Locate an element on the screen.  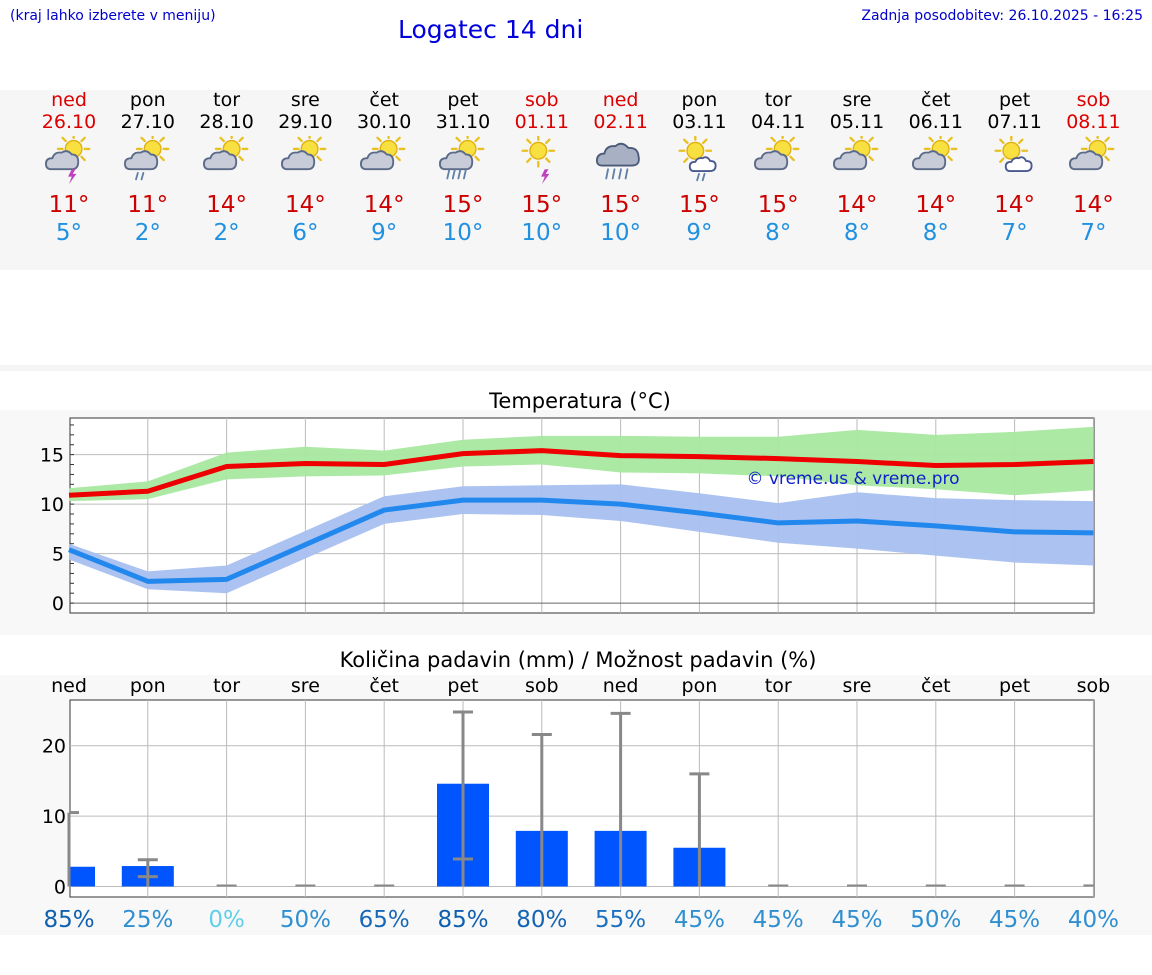
chart-title: Temperatura (°C) is located at coordinates (579, 401).